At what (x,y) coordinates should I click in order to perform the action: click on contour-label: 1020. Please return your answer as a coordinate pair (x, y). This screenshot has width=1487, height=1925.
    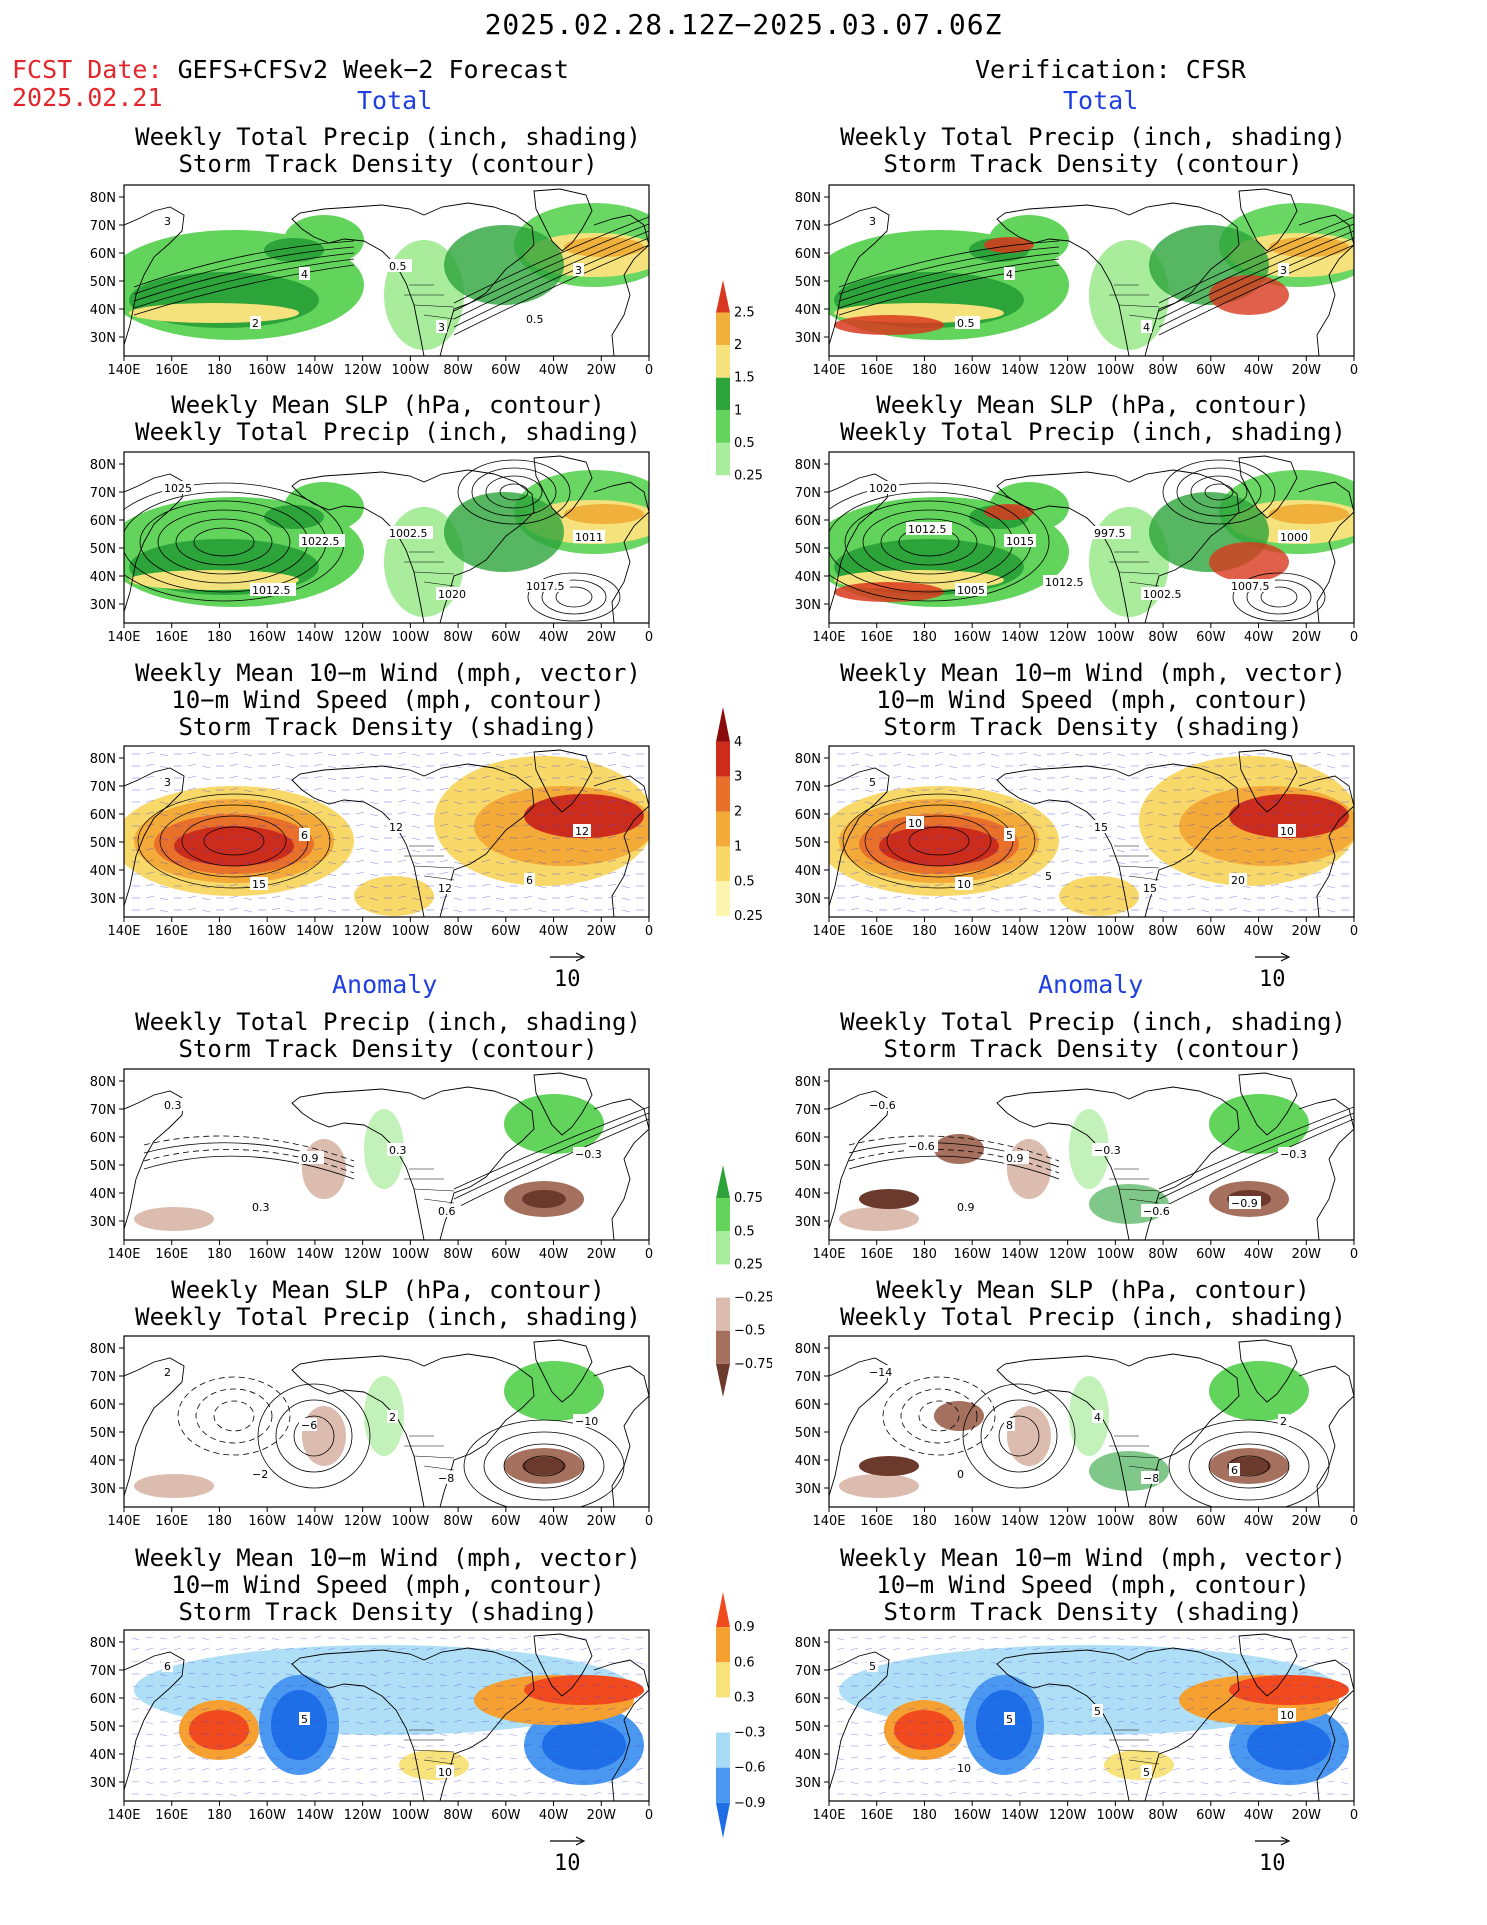
    Looking at the image, I should click on (452, 594).